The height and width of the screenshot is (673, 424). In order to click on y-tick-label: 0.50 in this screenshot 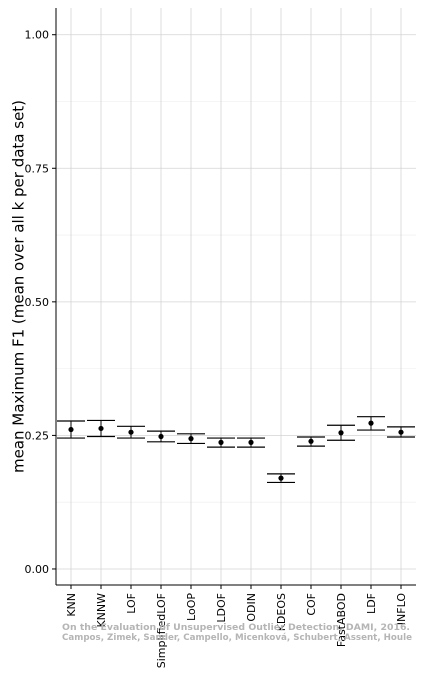, I will do `click(37, 302)`.